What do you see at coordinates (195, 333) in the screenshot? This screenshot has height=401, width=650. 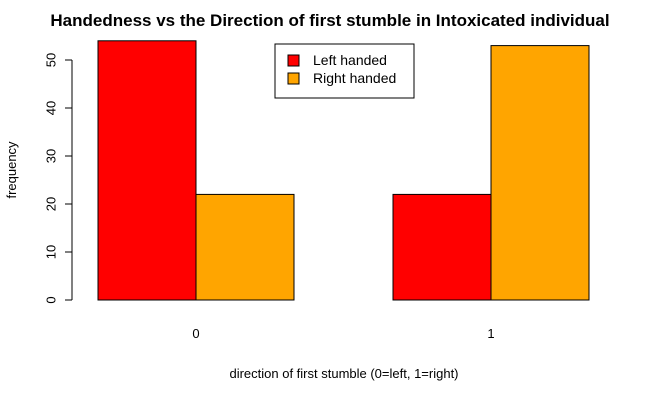 I see `x-tick-label: 0` at bounding box center [195, 333].